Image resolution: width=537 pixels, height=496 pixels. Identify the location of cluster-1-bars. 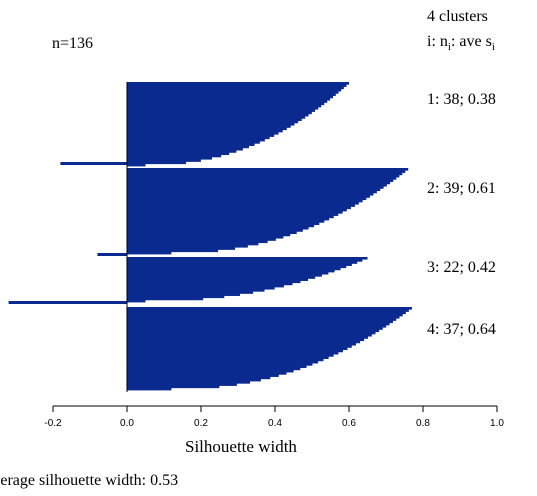
(204, 124).